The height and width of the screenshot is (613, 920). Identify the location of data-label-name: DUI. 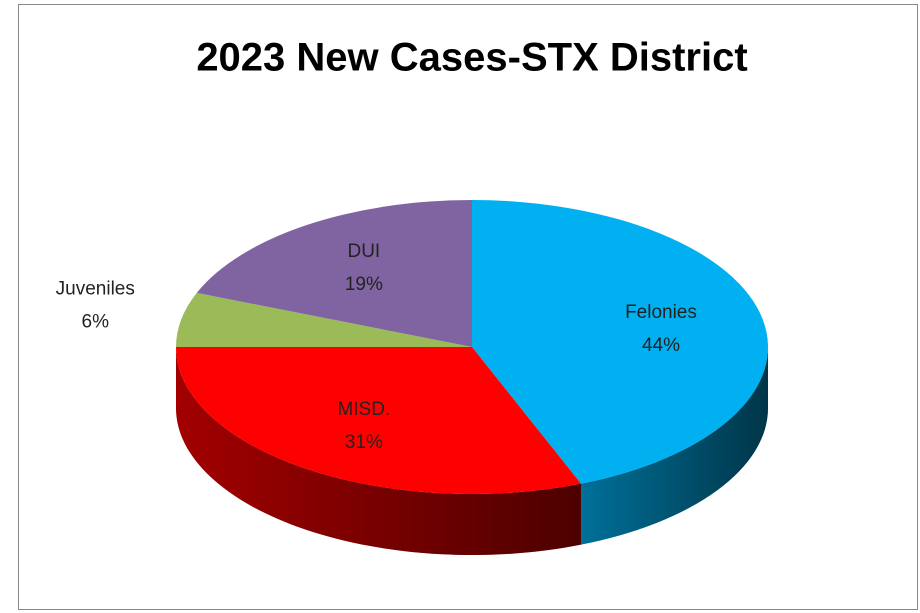
(363, 251).